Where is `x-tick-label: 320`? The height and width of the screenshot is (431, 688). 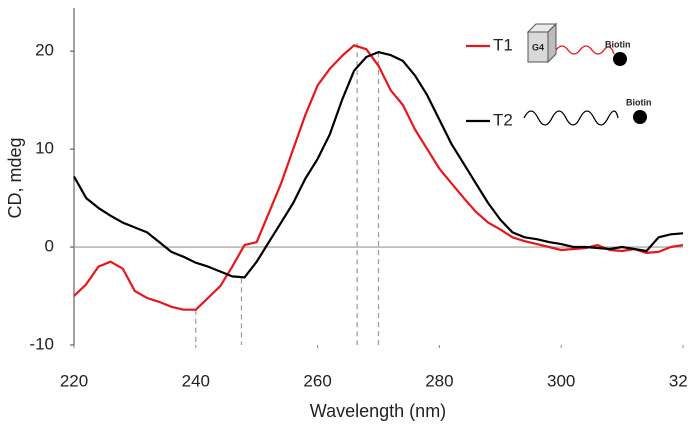 x-tick-label: 320 is located at coordinates (678, 380).